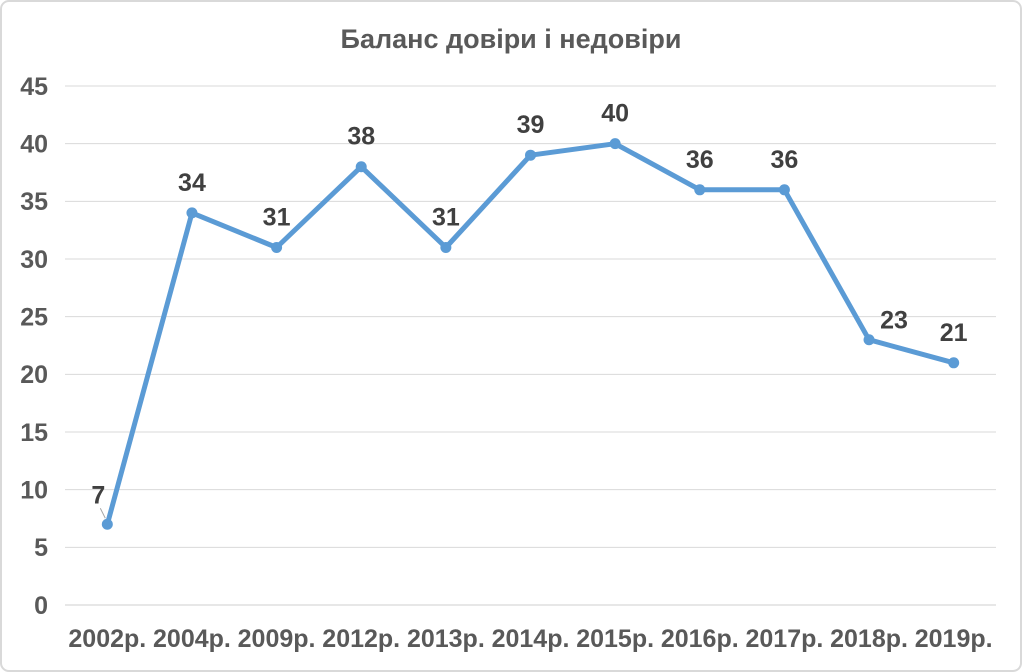 Image resolution: width=1022 pixels, height=672 pixels. I want to click on data-label: 40, so click(615, 114).